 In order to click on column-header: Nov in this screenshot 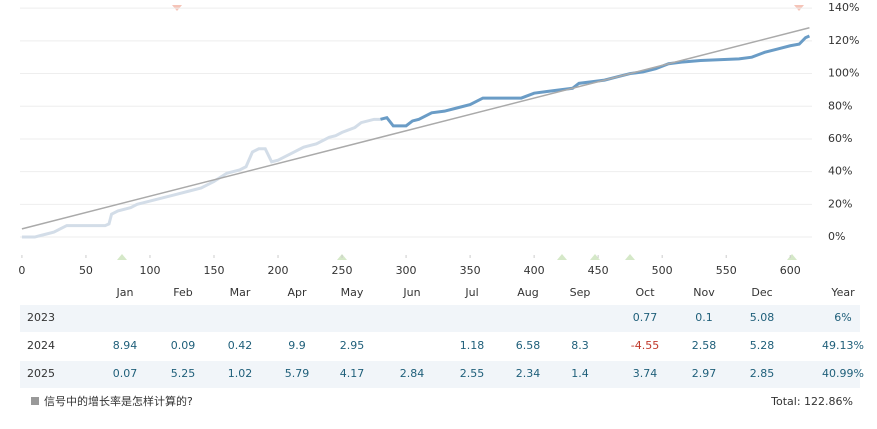, I will do `click(704, 292)`.